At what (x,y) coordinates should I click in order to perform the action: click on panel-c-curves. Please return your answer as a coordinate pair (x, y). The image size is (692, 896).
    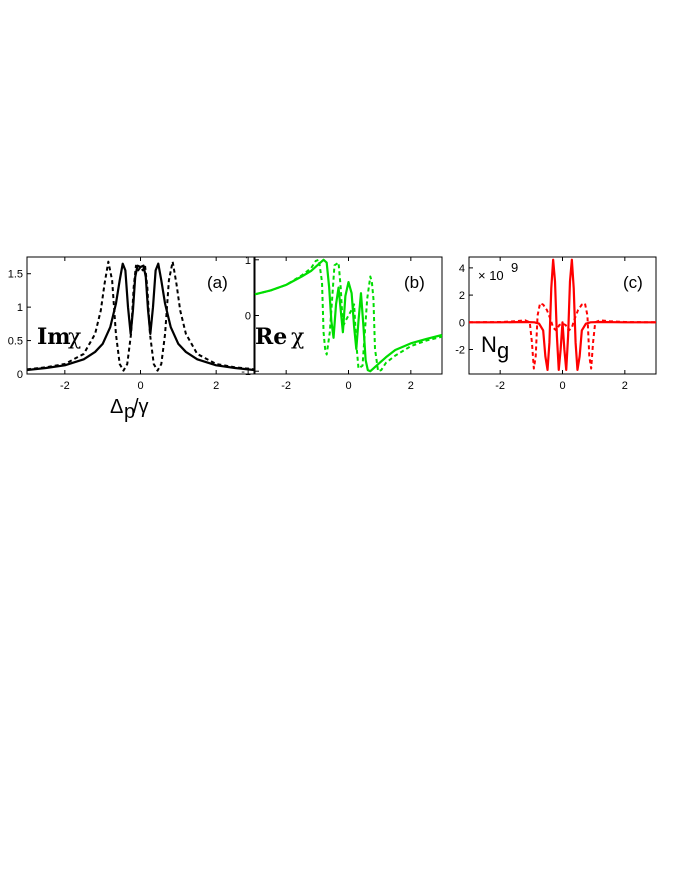
    Looking at the image, I should click on (562, 315).